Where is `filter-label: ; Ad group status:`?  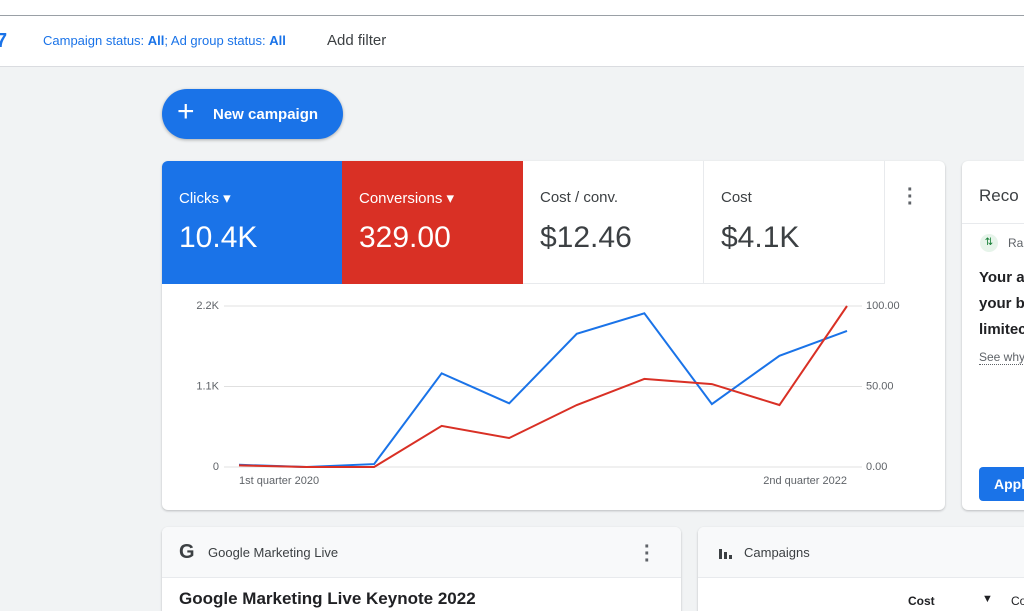
filter-label: ; Ad group status: is located at coordinates (217, 40).